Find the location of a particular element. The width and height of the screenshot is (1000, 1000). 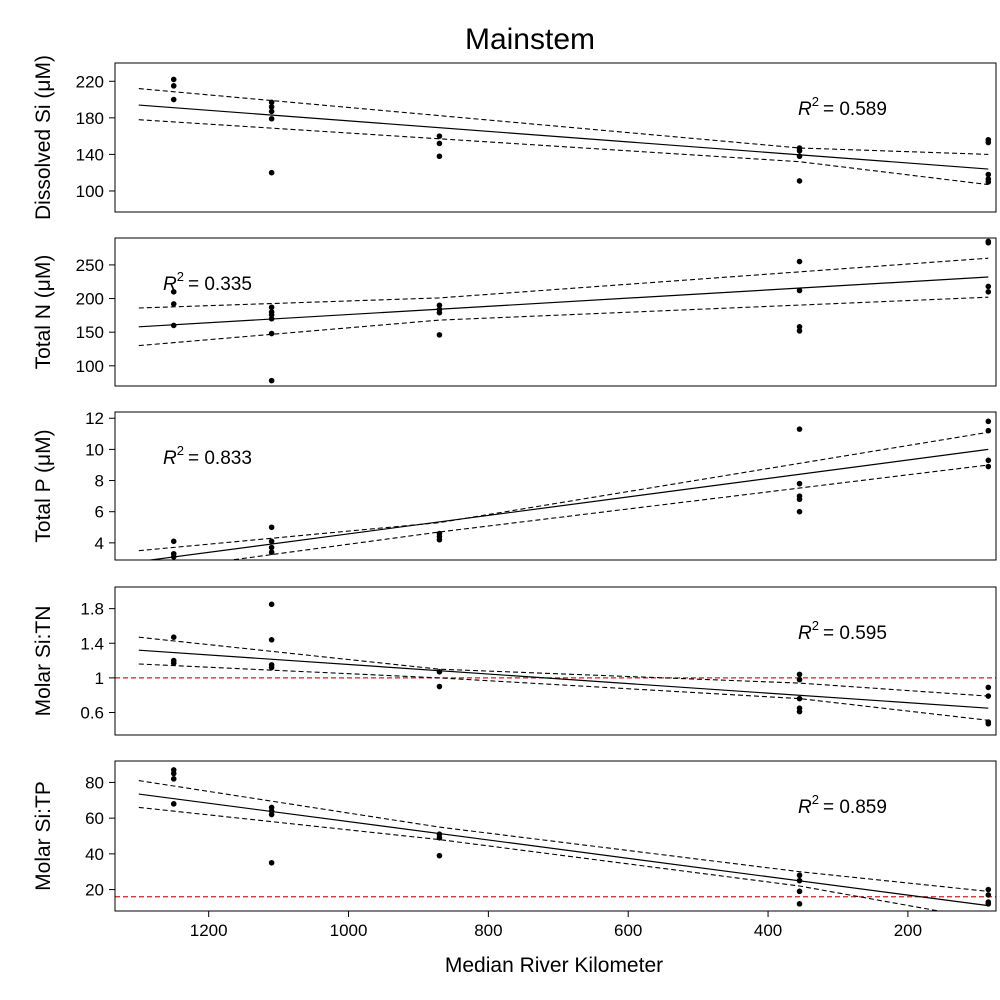

panel-frame-sitp is located at coordinates (555, 836).